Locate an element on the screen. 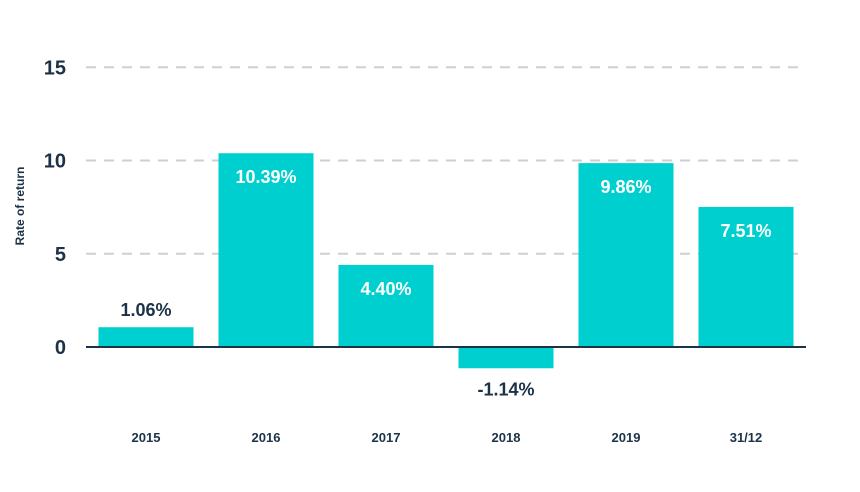 The height and width of the screenshot is (492, 860). x-category-label: 31/12 is located at coordinates (746, 437).